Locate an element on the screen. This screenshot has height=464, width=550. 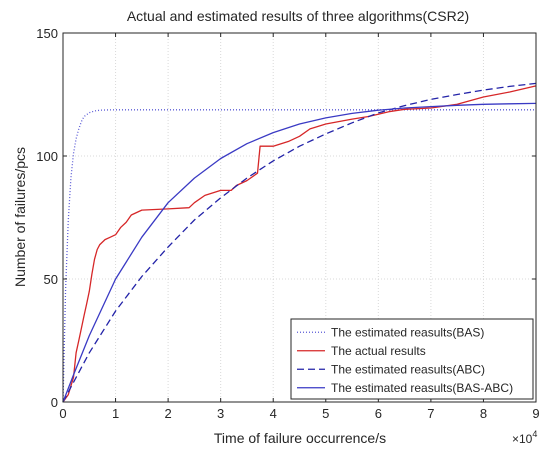
x-tick-label: 4 is located at coordinates (273, 413).